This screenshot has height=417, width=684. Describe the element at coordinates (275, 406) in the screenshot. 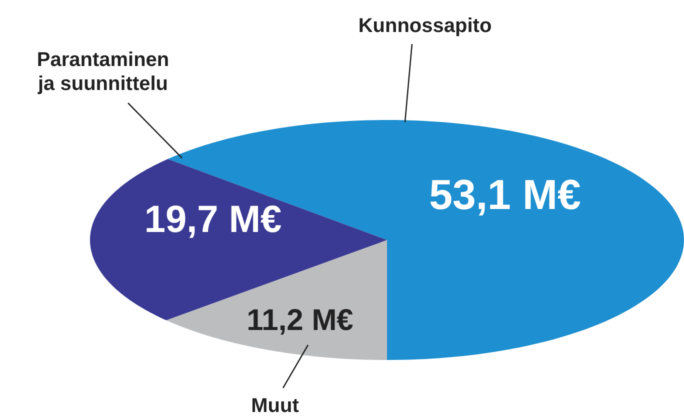

I see `slice-label: Muut` at that location.